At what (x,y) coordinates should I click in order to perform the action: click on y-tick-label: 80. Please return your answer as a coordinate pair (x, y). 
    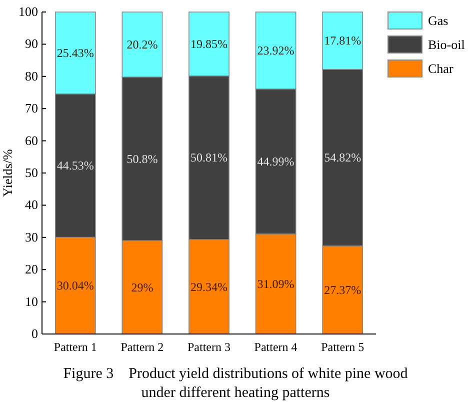
    Looking at the image, I should click on (31, 76).